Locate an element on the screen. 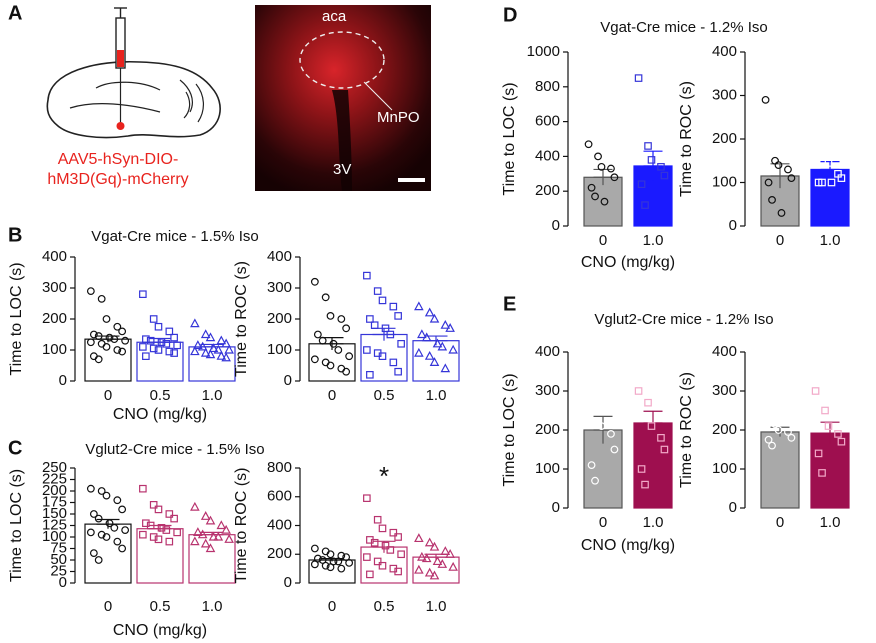  y-tick-label: 100 is located at coordinates (279, 349).